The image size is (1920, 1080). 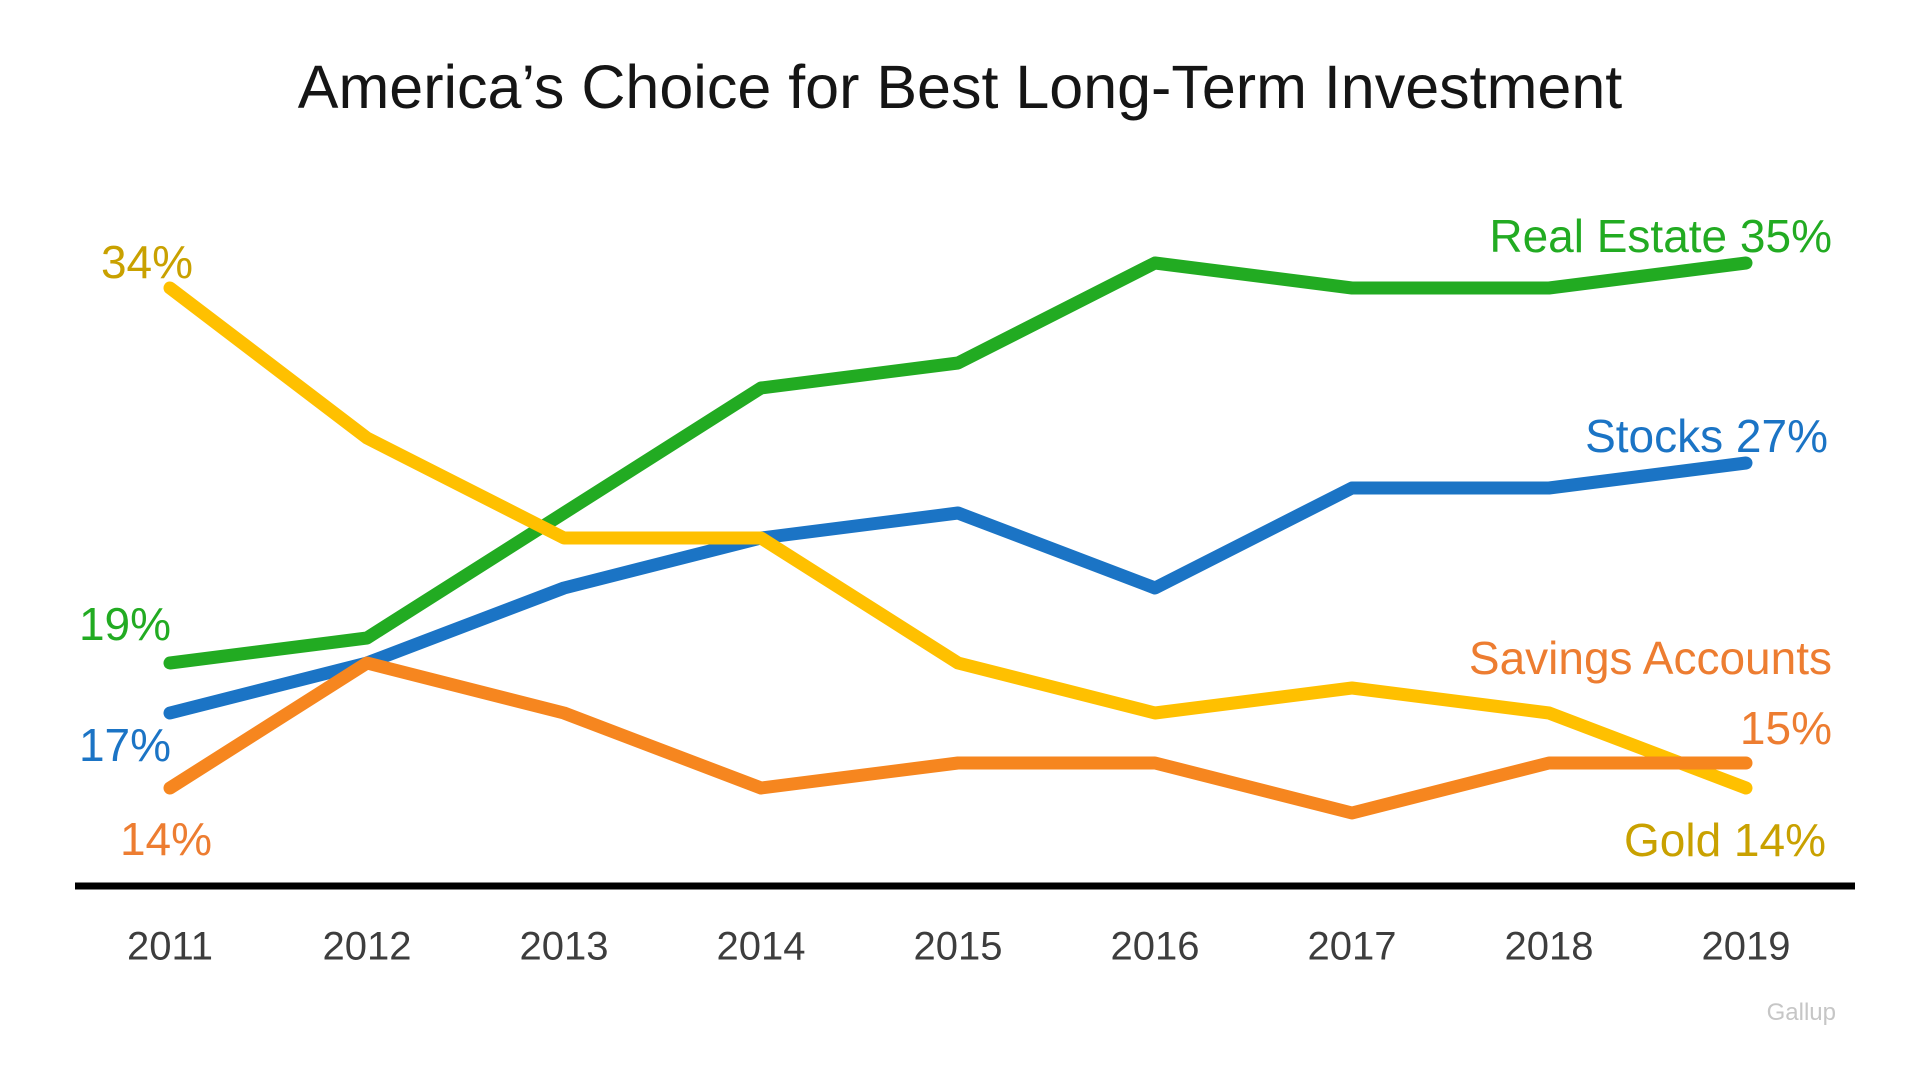 What do you see at coordinates (166, 839) in the screenshot?
I see `annotation-start-savings: 14%` at bounding box center [166, 839].